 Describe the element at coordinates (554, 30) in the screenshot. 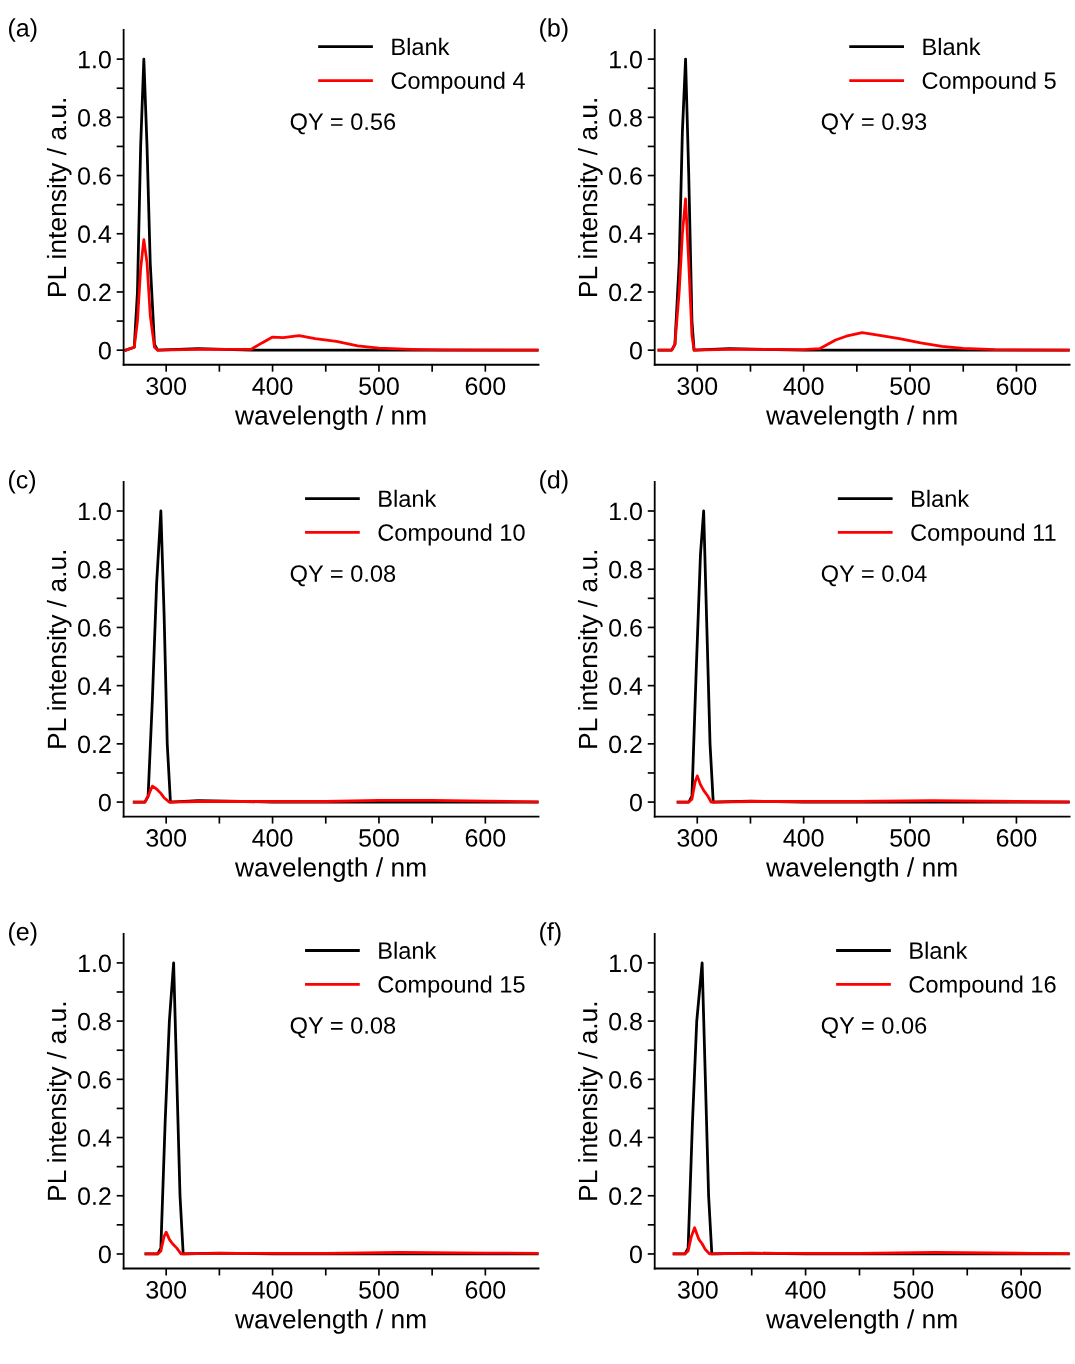

I see `chart-title: (b)` at that location.